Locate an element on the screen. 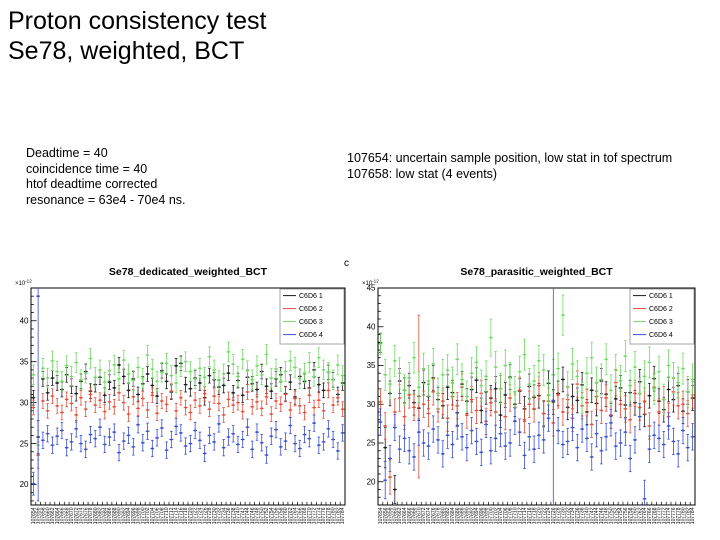 This screenshot has height=540, width=720. chart-title: Se78_parasitic_weighted_BCT is located at coordinates (536, 272).